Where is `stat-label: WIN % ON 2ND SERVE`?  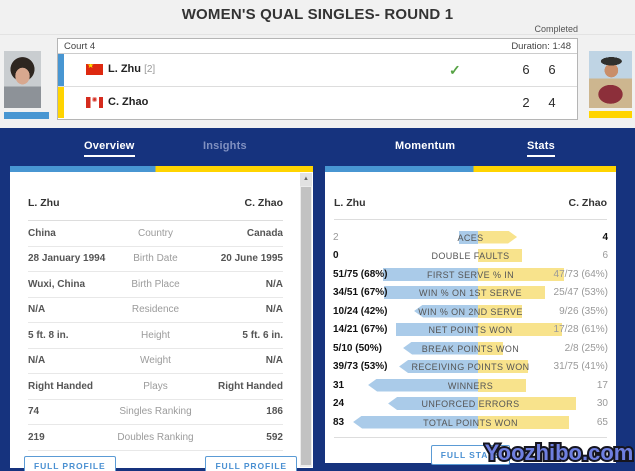 stat-label: WIN % ON 2ND SERVE is located at coordinates (470, 311).